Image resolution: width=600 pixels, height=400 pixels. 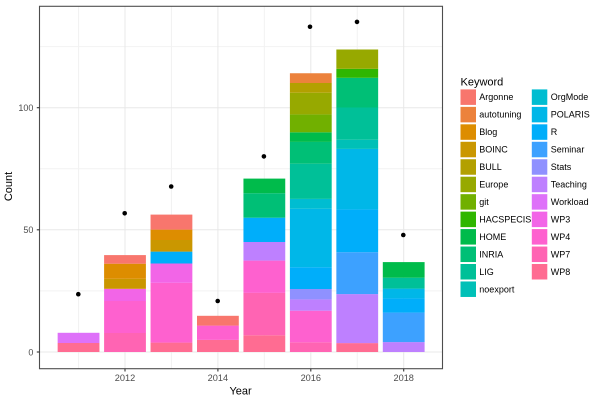 What do you see at coordinates (9, 186) in the screenshot?
I see `svg-text: Count` at bounding box center [9, 186].